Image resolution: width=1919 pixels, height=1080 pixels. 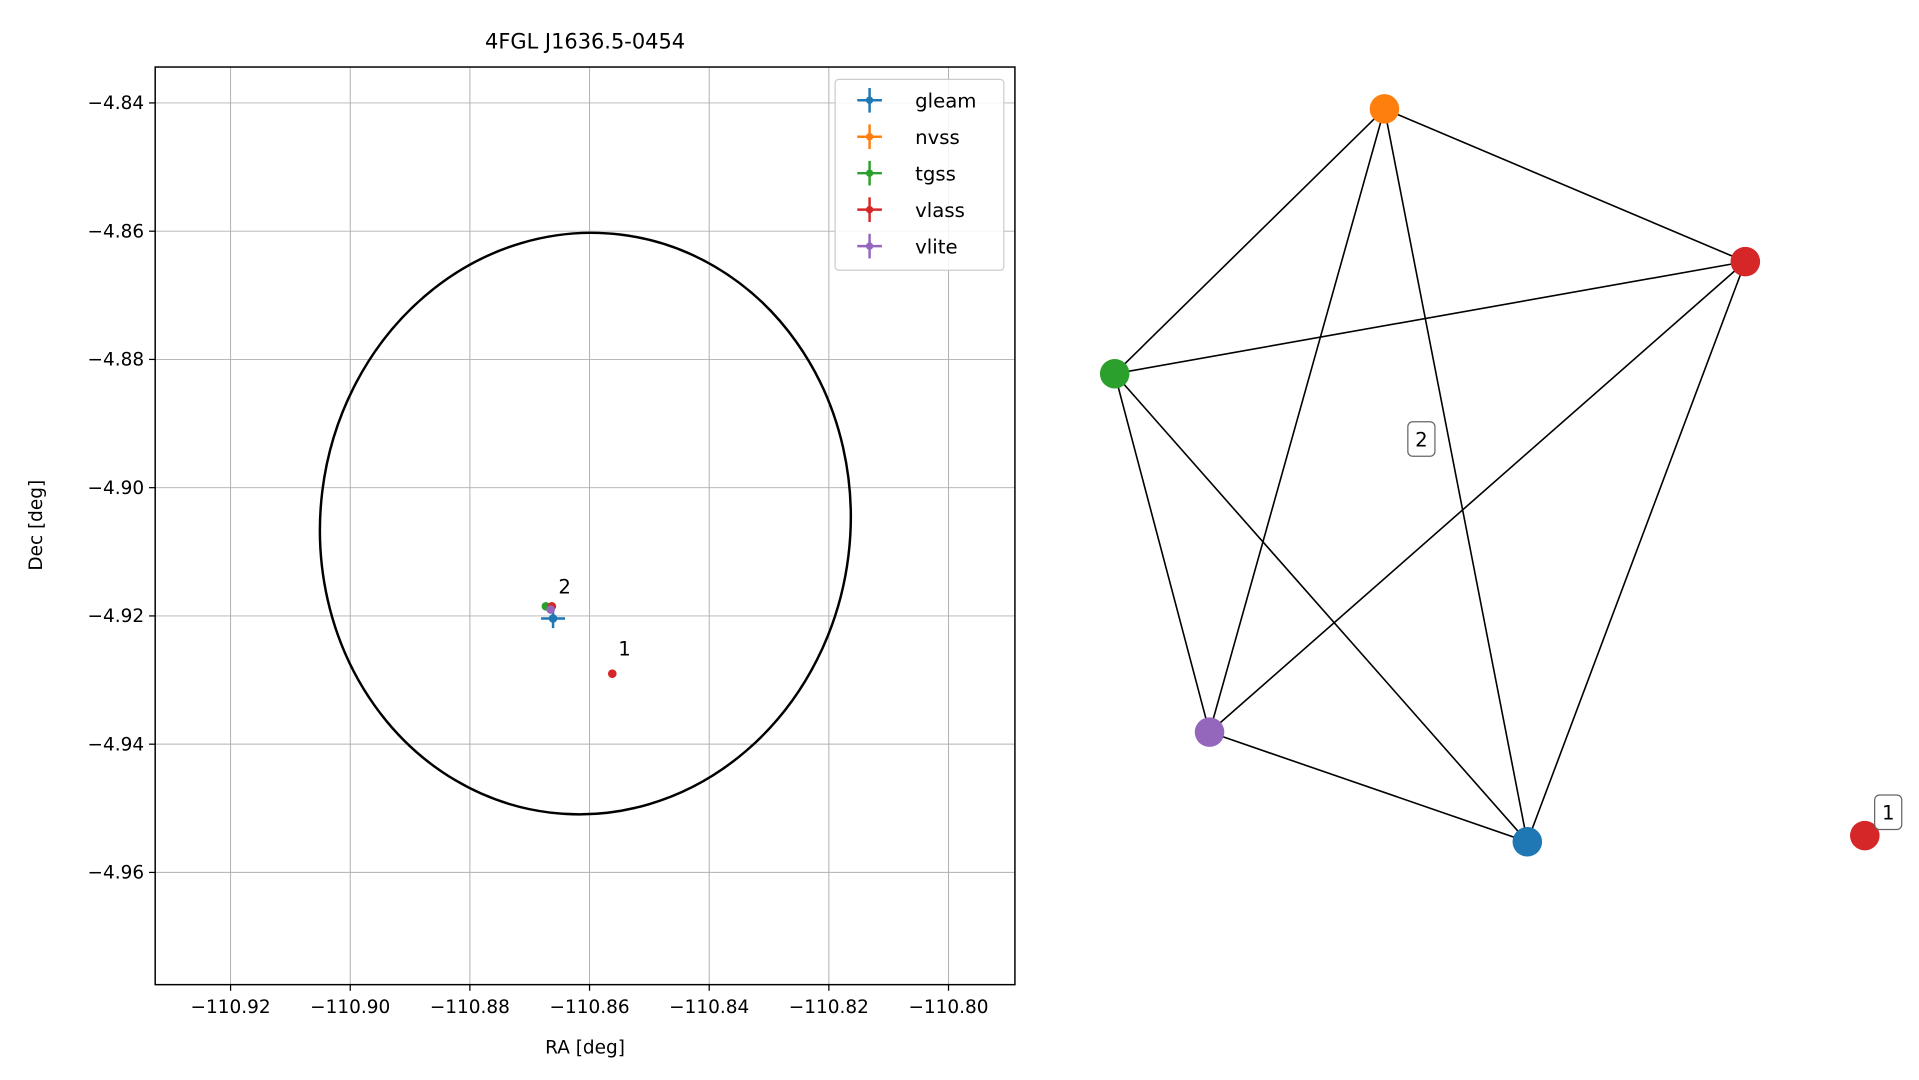 What do you see at coordinates (709, 1007) in the screenshot?
I see `x-tick-label: −110.84` at bounding box center [709, 1007].